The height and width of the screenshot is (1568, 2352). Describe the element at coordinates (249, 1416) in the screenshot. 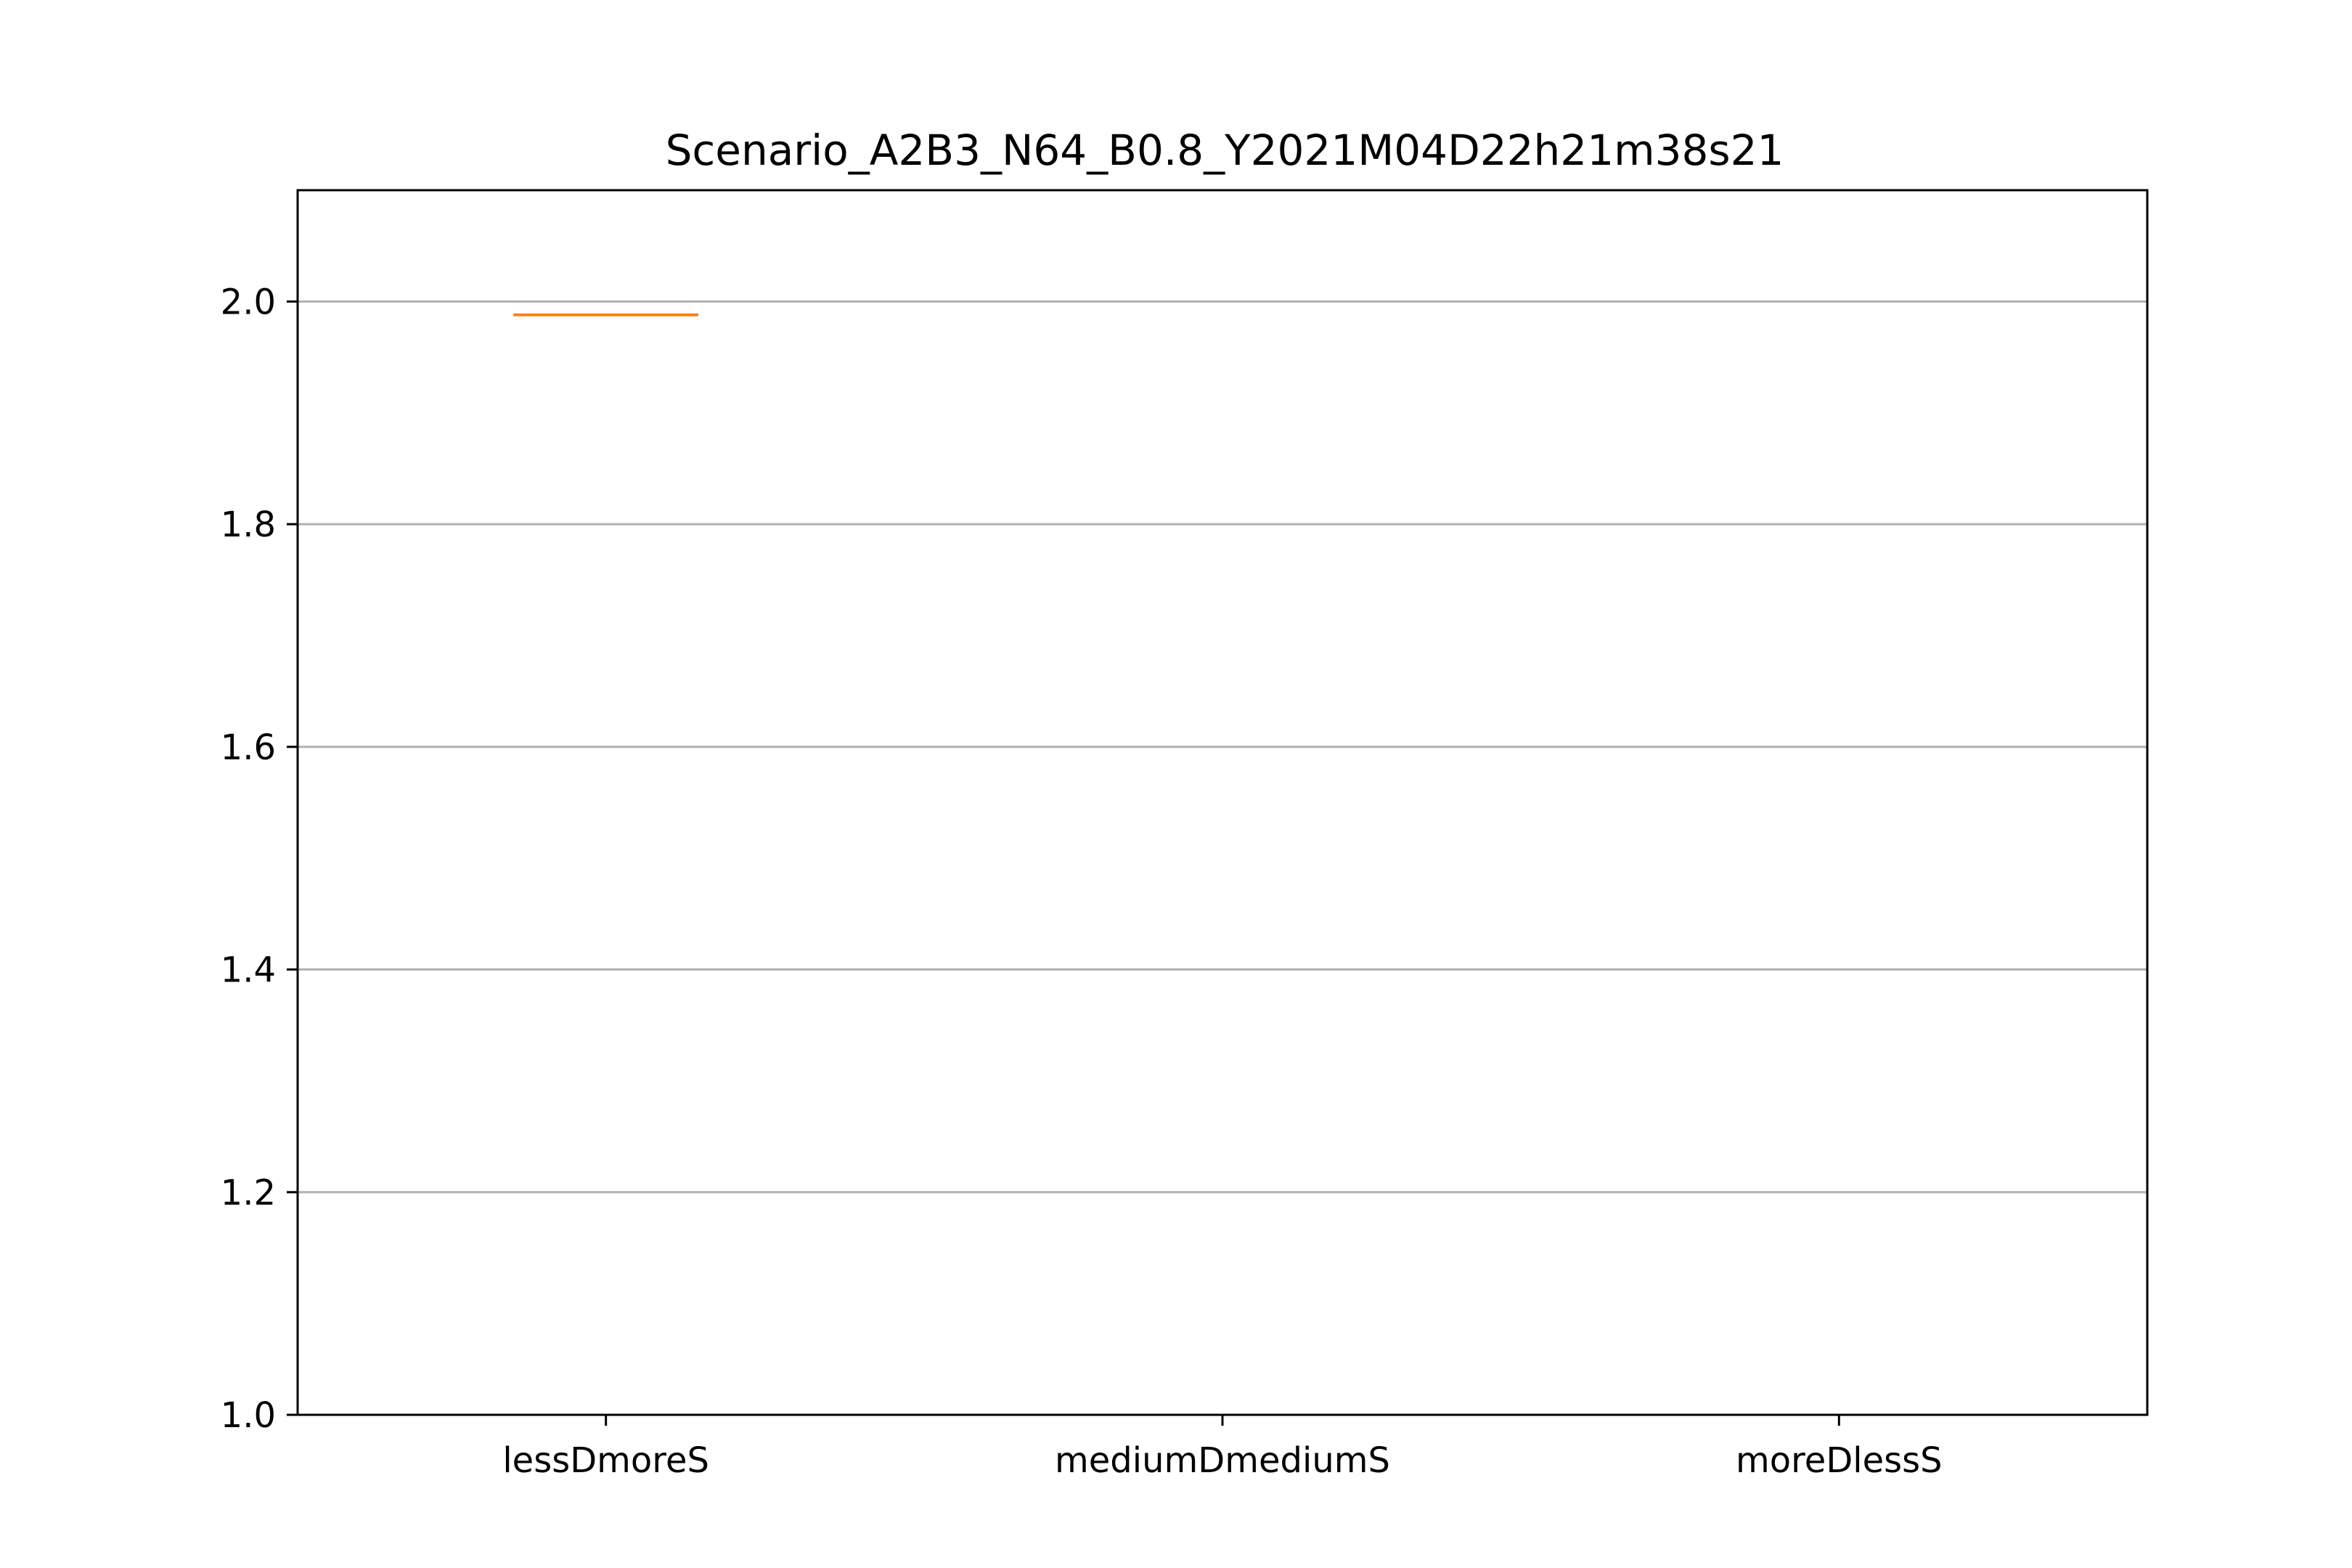

I see `y-tick-label: 1.0` at that location.